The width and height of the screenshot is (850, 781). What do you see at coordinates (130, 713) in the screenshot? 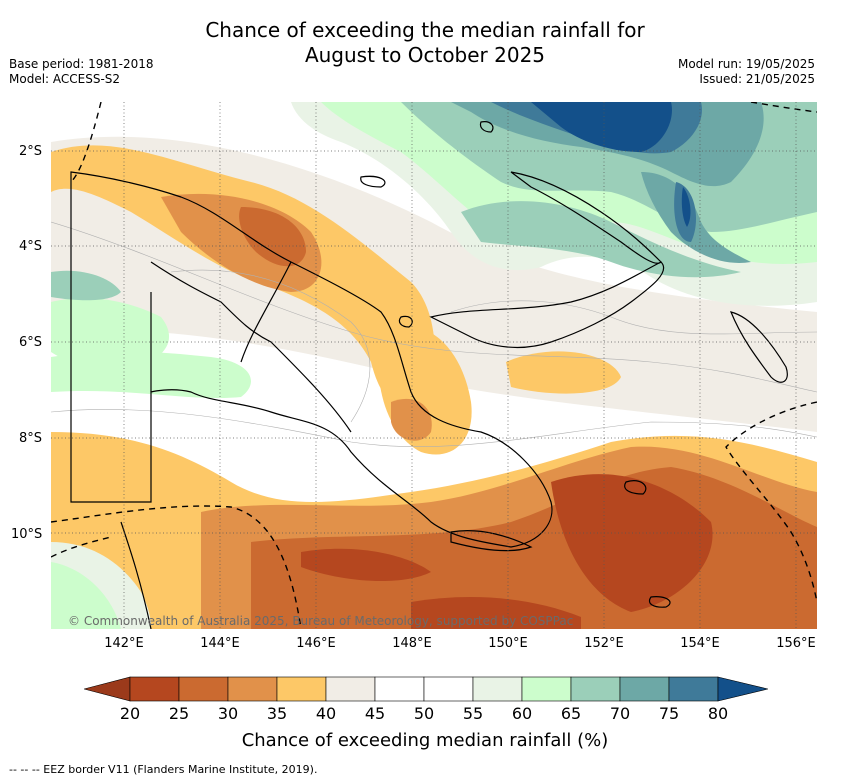
I see `colorbar-tick-20: 20` at bounding box center [130, 713].